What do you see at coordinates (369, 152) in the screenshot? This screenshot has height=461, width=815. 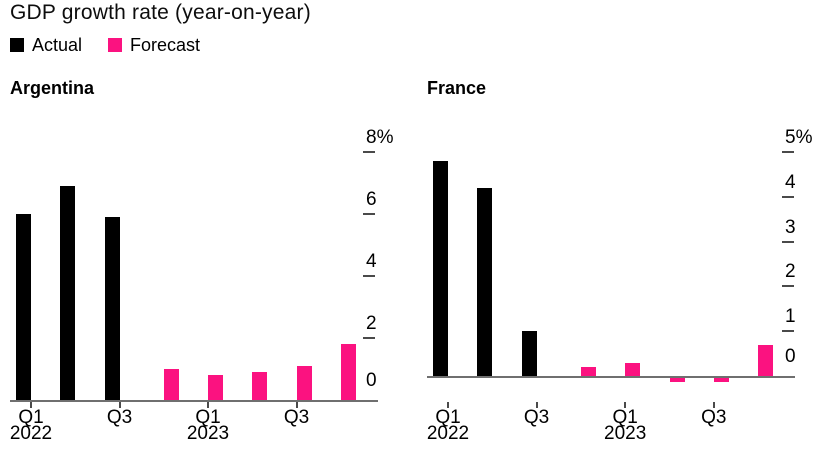 I see `argentina-ytick-dash-8-` at bounding box center [369, 152].